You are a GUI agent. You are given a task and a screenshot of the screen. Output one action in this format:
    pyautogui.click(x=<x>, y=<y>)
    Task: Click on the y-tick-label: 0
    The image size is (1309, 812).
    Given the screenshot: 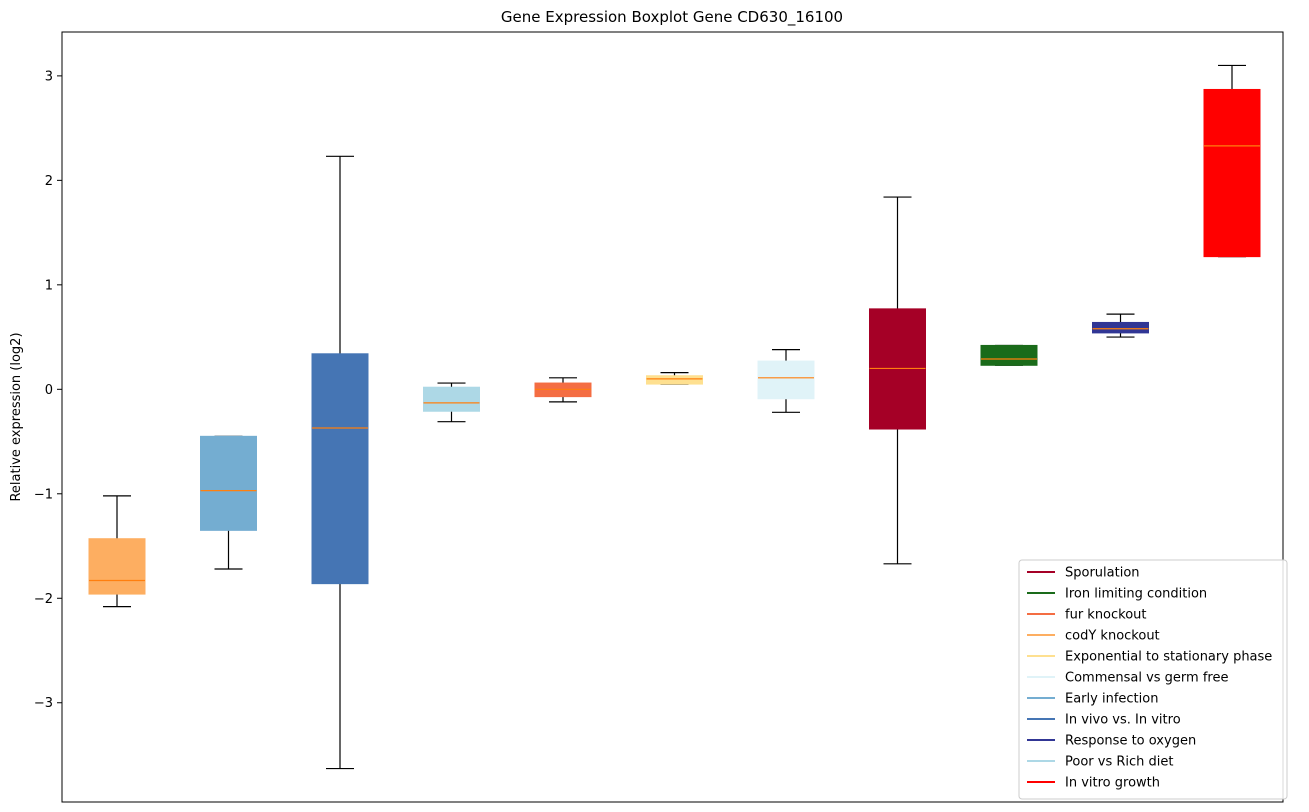 What is the action you would take?
    pyautogui.click(x=49, y=390)
    